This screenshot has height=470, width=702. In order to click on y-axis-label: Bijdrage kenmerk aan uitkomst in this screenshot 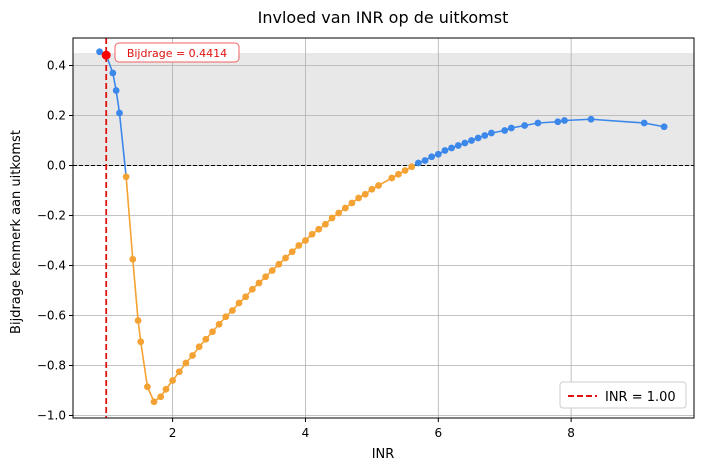, I will do `click(16, 232)`.